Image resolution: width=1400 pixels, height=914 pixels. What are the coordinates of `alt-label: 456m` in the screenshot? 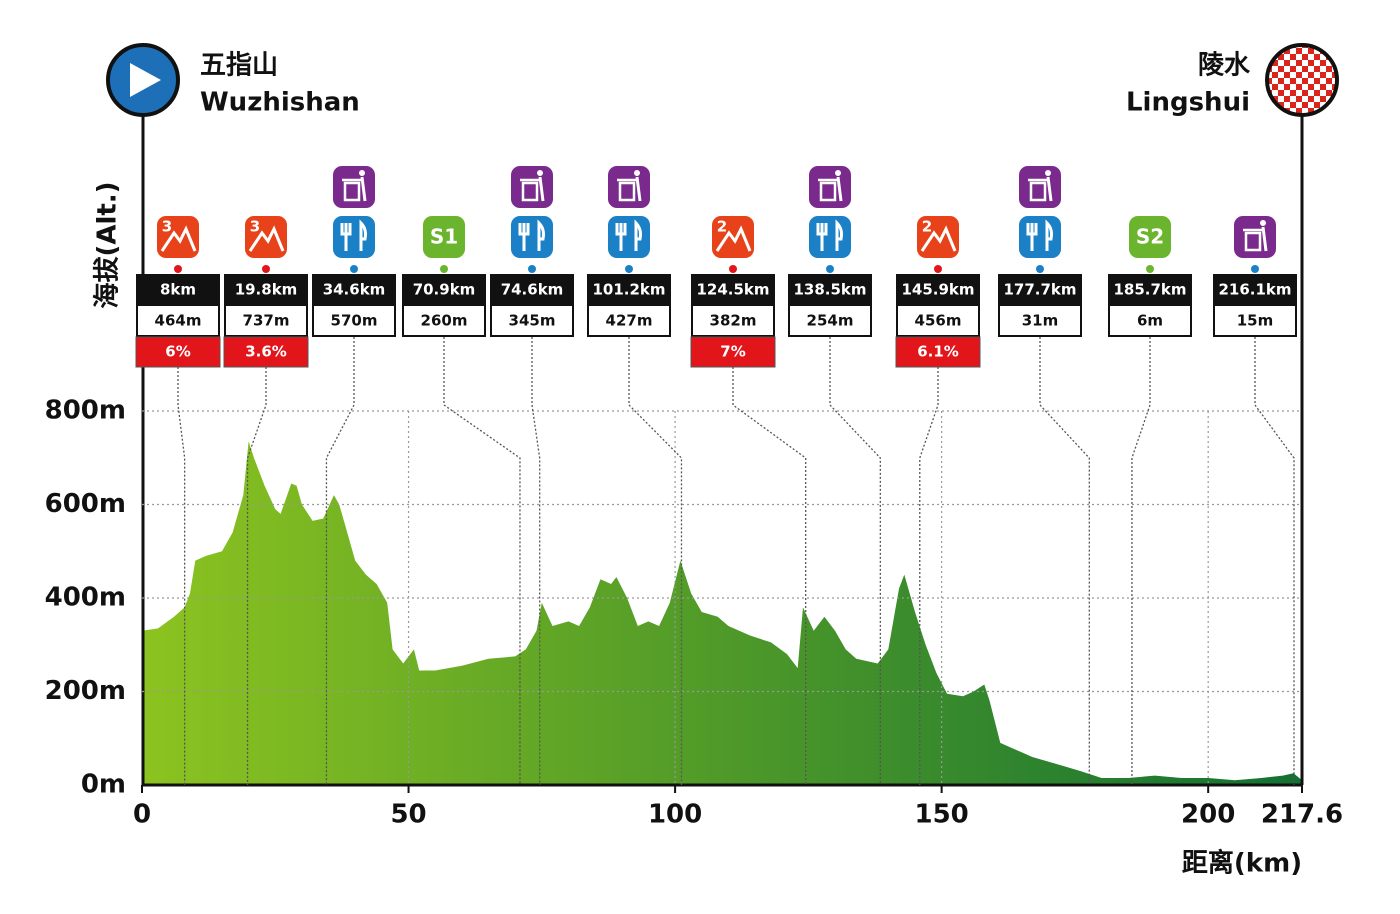 It's located at (938, 321).